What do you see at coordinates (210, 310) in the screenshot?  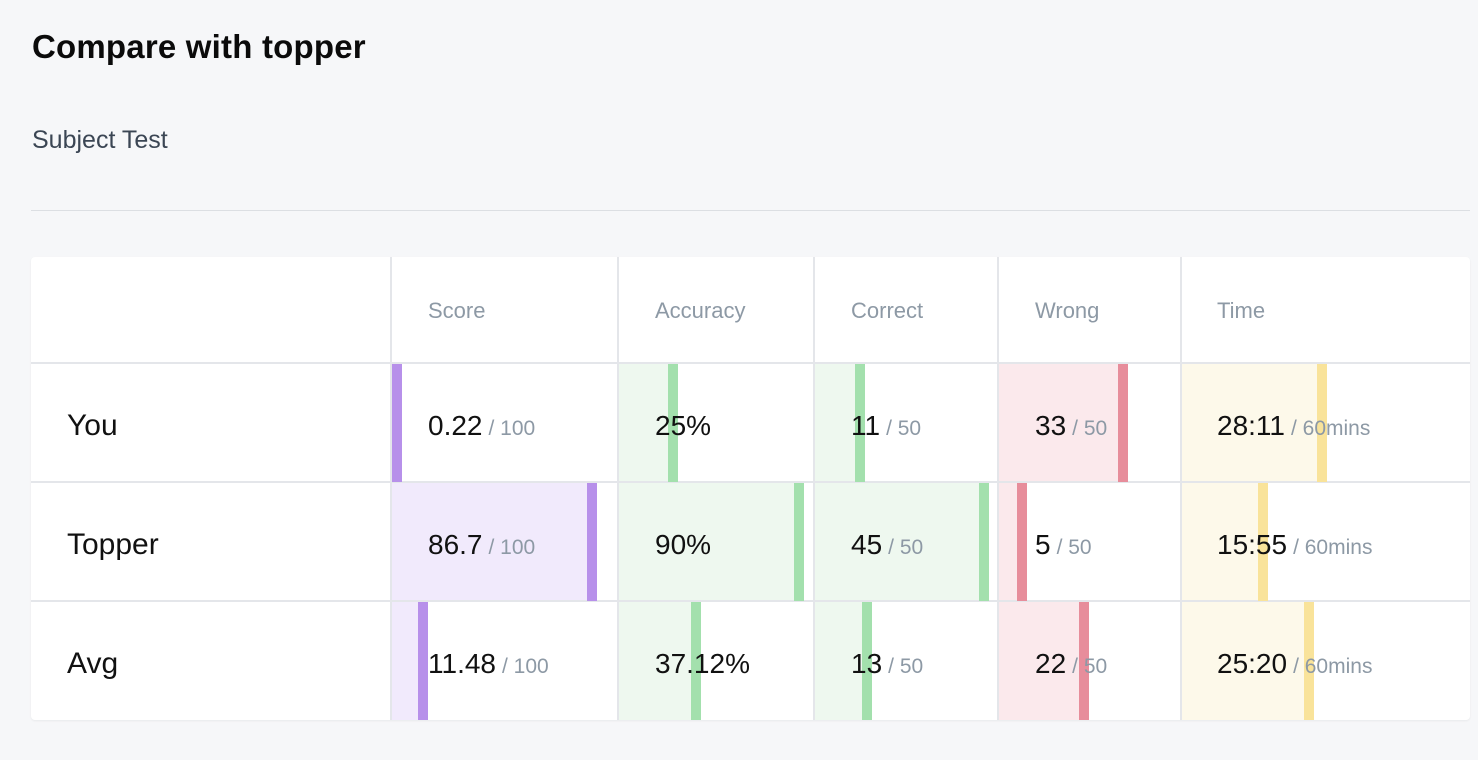 I see `header-empty-cell` at bounding box center [210, 310].